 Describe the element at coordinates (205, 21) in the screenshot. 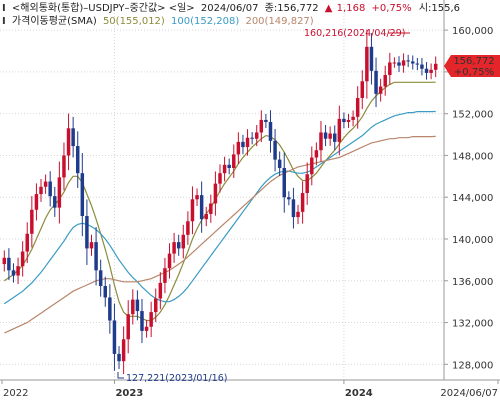

I see `sma100-label: 100(152,208)` at that location.